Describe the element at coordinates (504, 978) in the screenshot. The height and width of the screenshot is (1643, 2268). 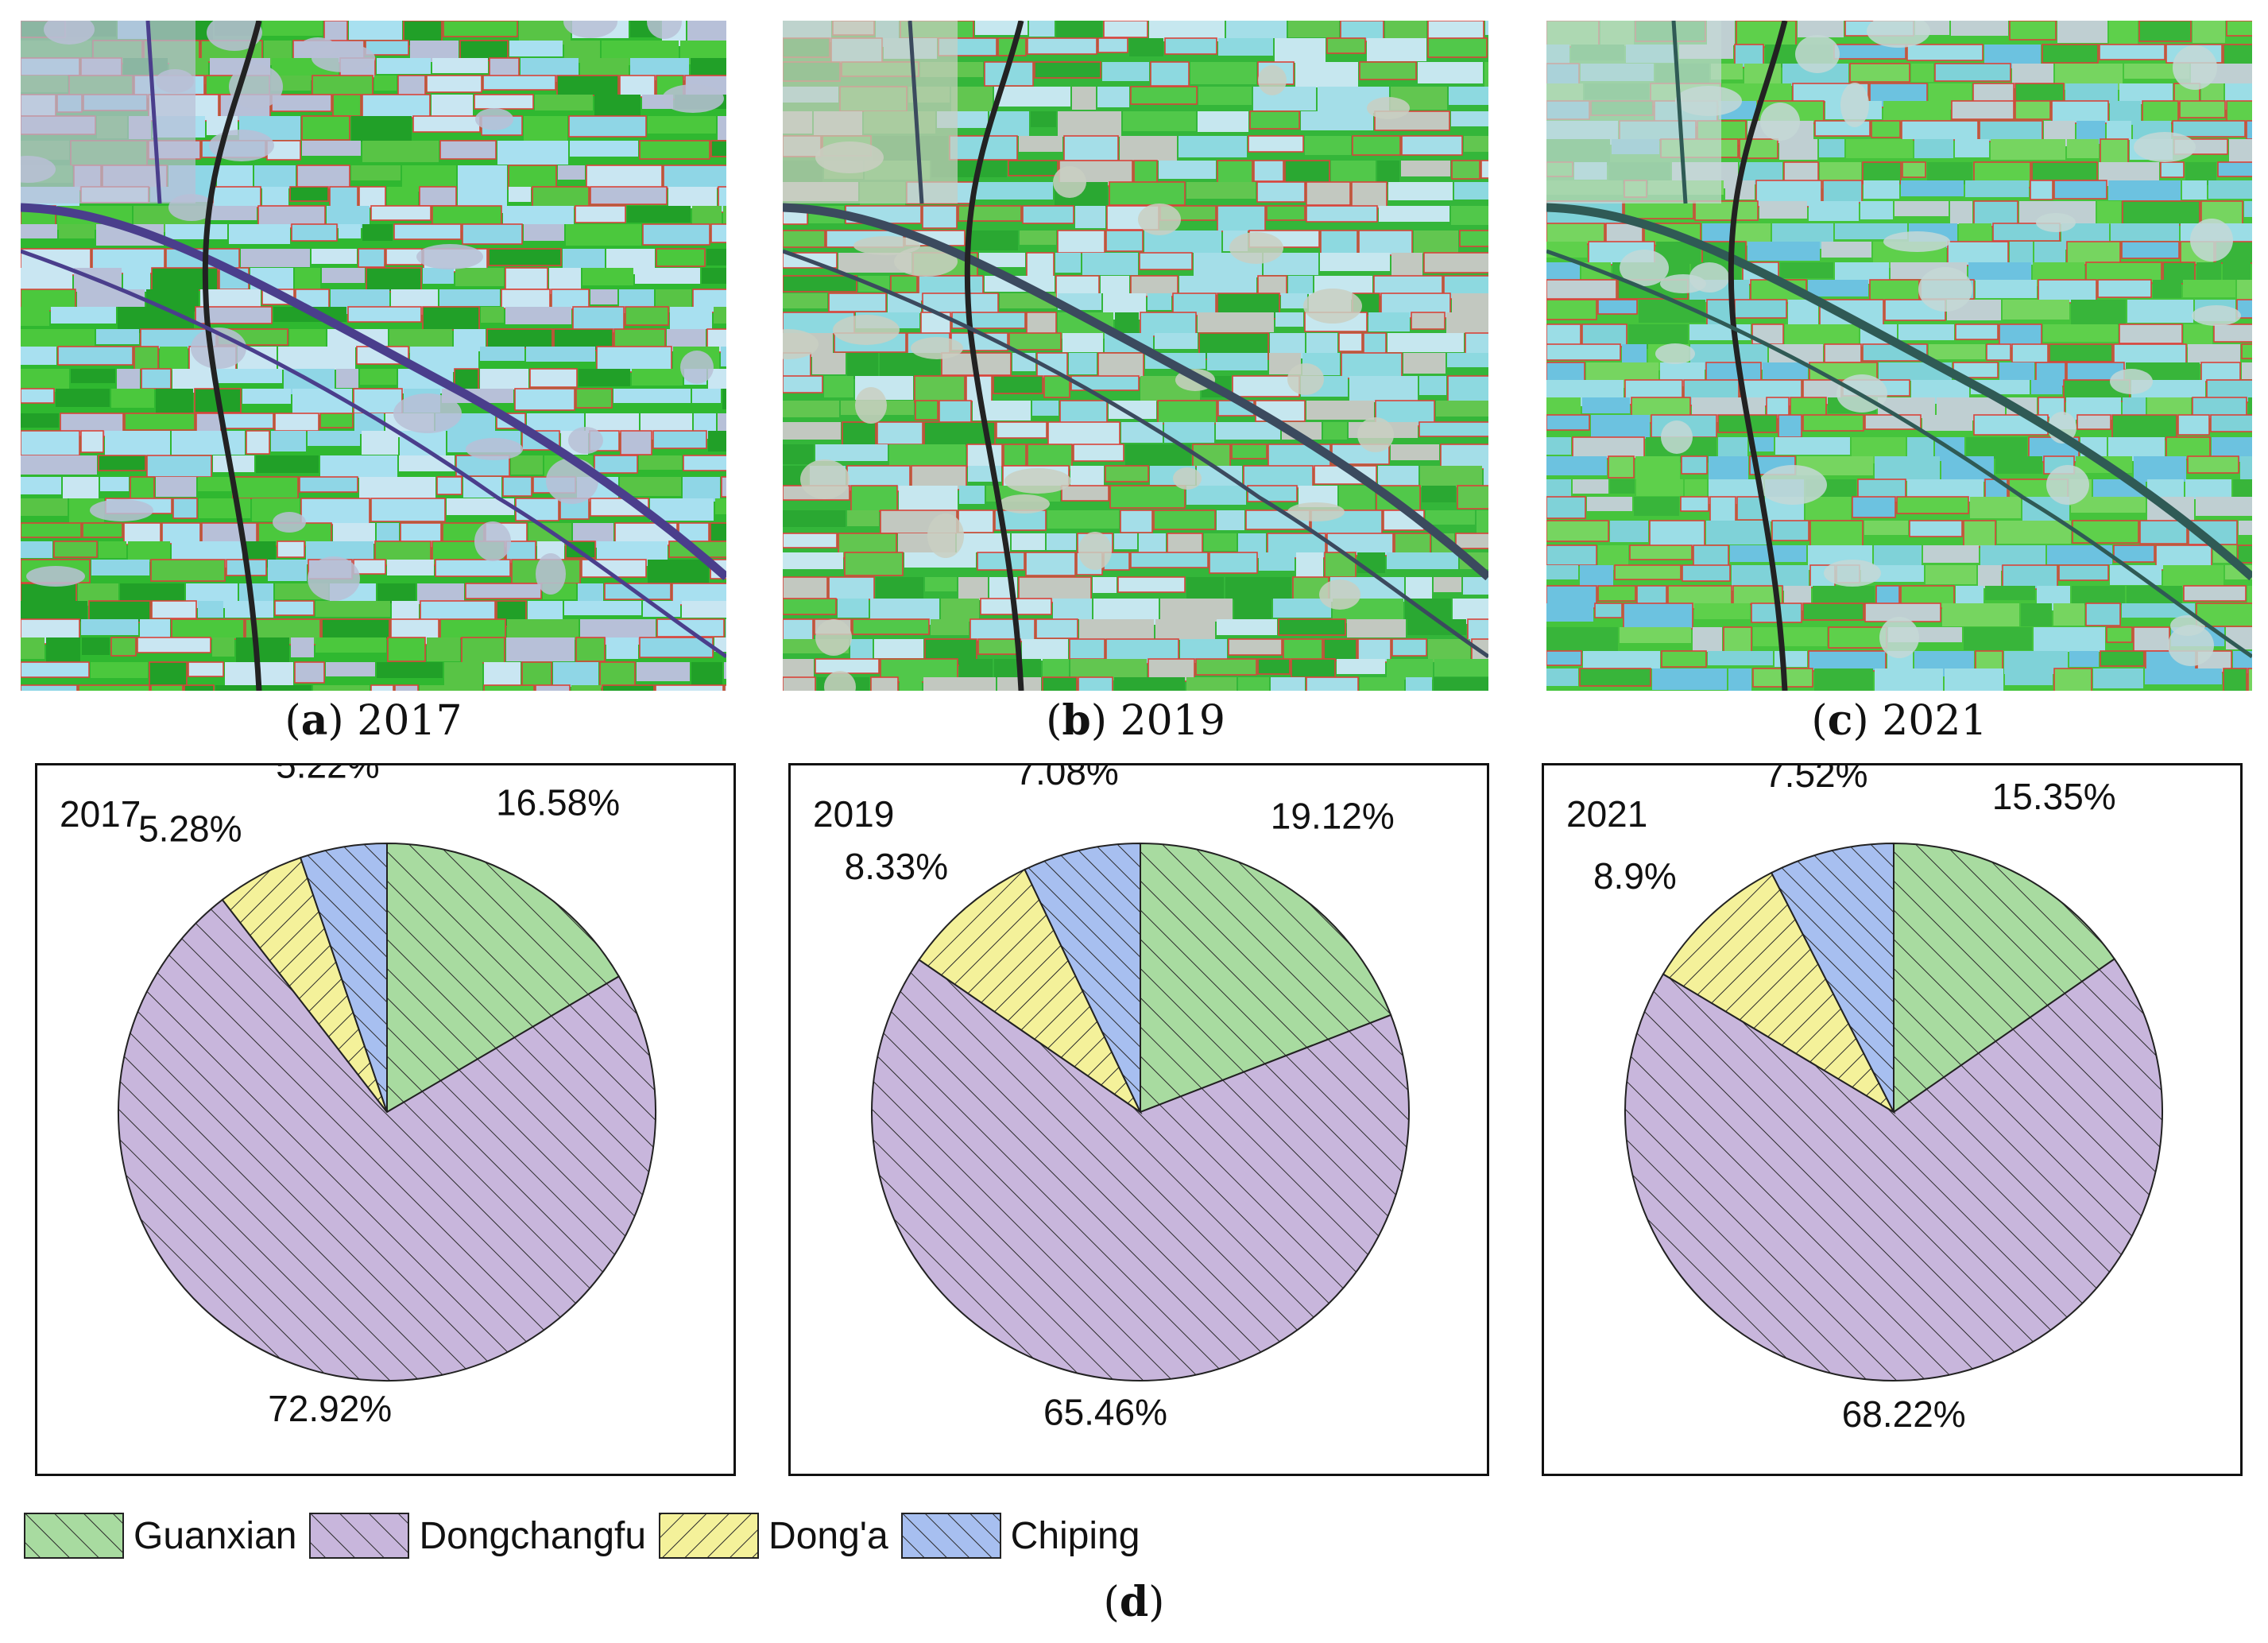
I see `pie-slice-guanxian` at that location.